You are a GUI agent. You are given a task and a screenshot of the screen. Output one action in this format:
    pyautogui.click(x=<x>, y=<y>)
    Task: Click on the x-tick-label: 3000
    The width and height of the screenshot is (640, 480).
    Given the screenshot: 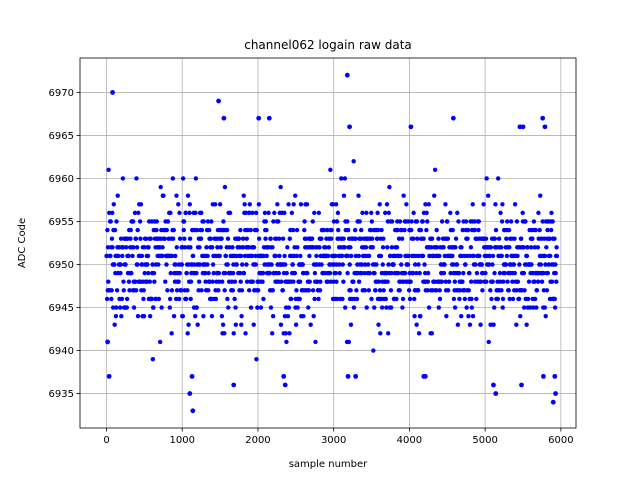 What is the action you would take?
    pyautogui.click(x=333, y=440)
    